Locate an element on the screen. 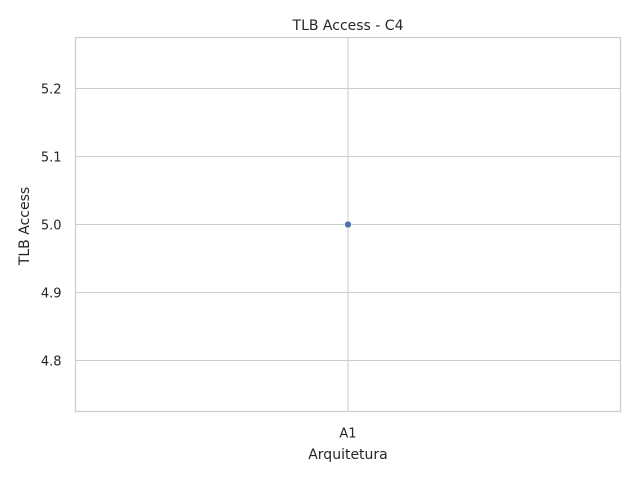 The height and width of the screenshot is (480, 640). y-tick-label: 5.0 is located at coordinates (51, 226).